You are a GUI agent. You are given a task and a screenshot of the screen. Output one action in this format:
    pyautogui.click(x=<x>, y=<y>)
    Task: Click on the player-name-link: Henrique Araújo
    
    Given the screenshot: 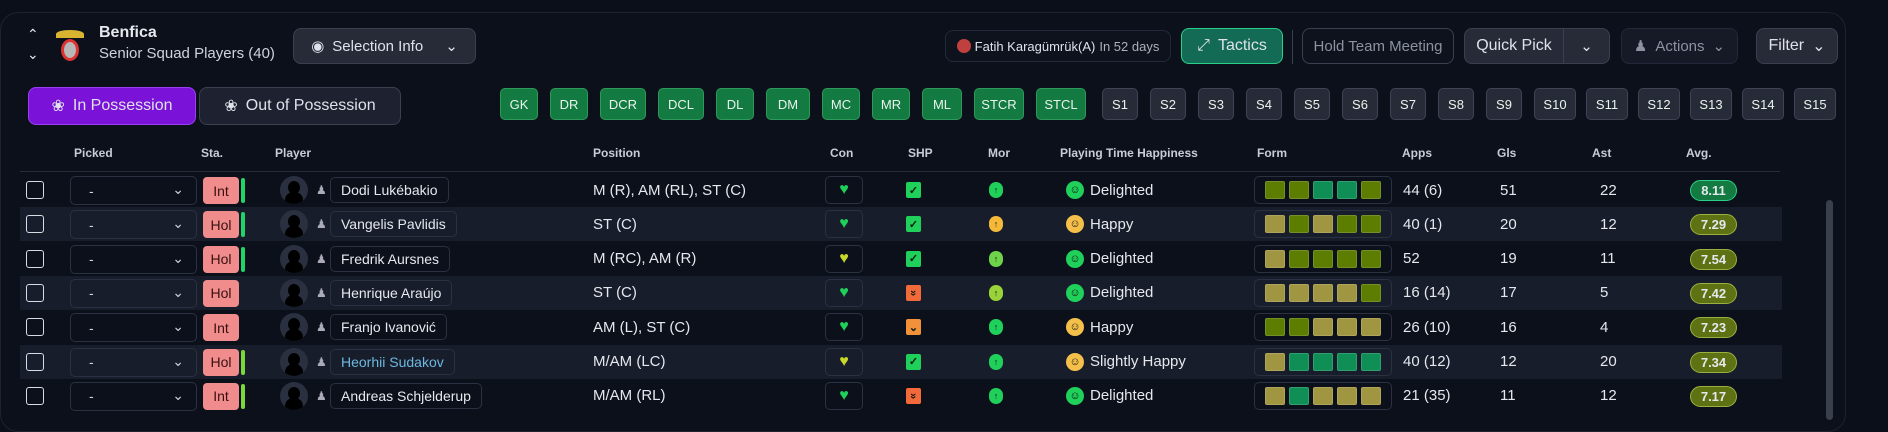 What is the action you would take?
    pyautogui.click(x=391, y=292)
    